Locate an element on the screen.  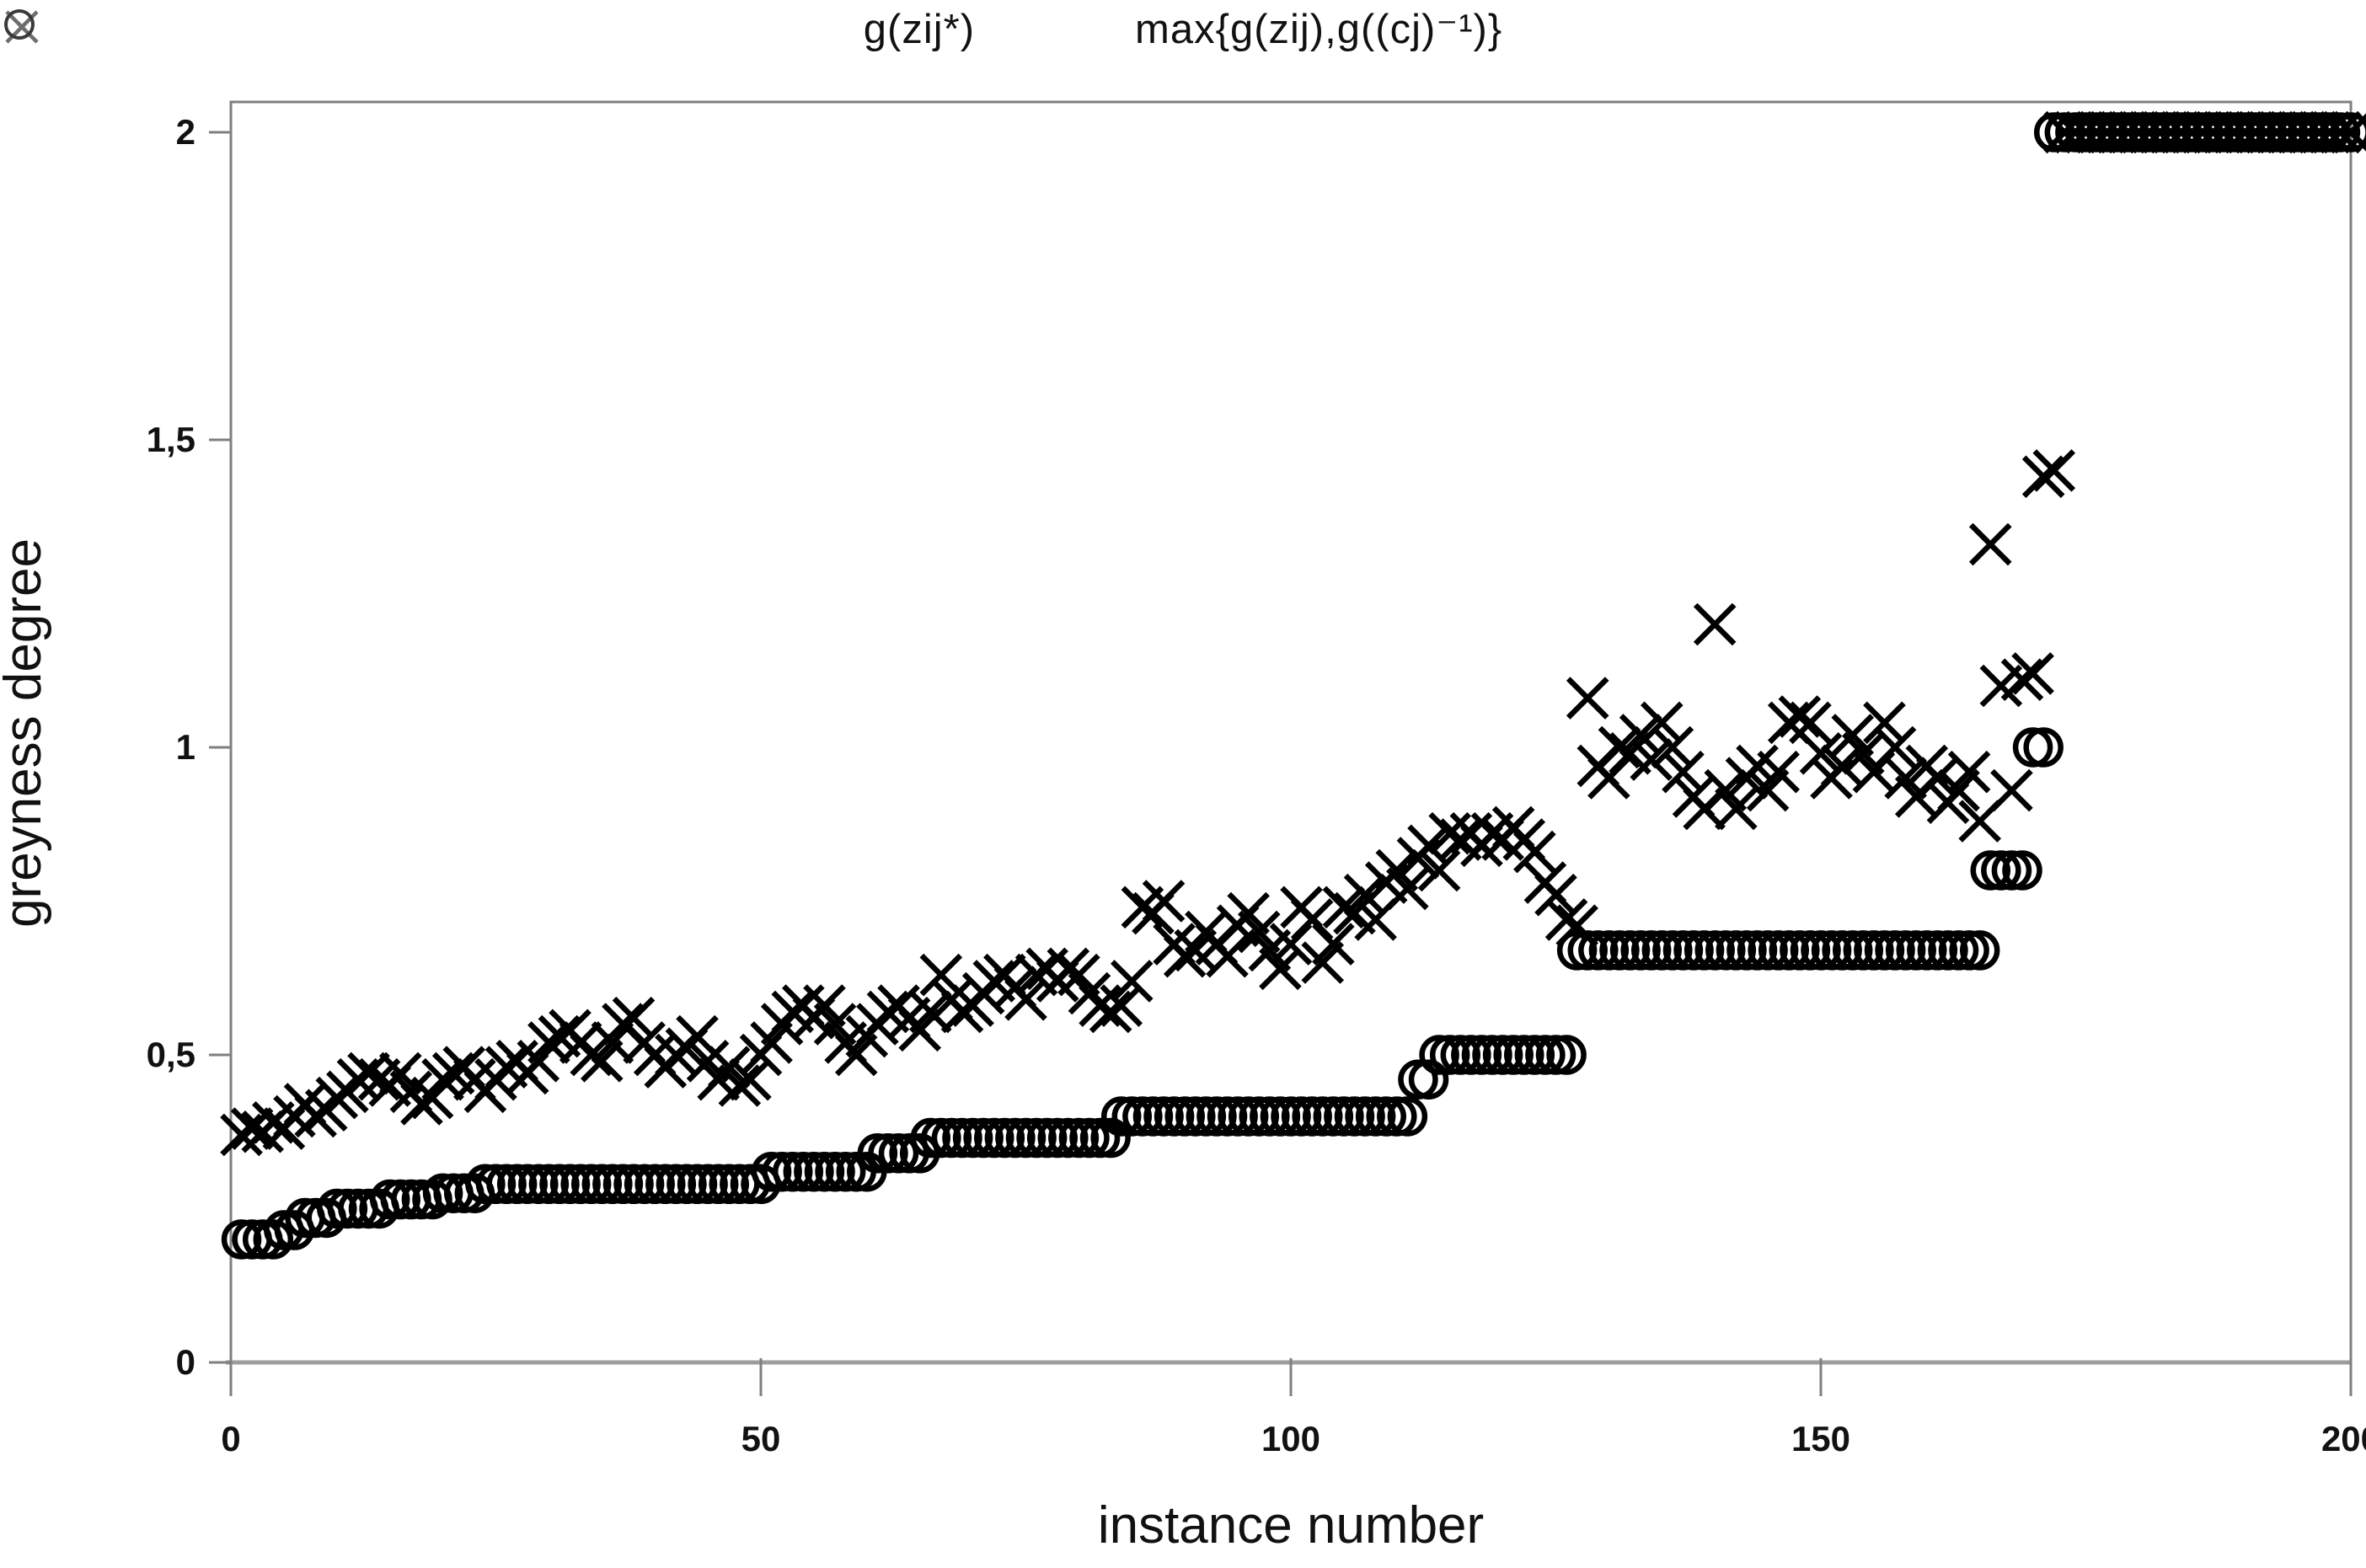
x-tick-label: 200 is located at coordinates (2343, 1438).